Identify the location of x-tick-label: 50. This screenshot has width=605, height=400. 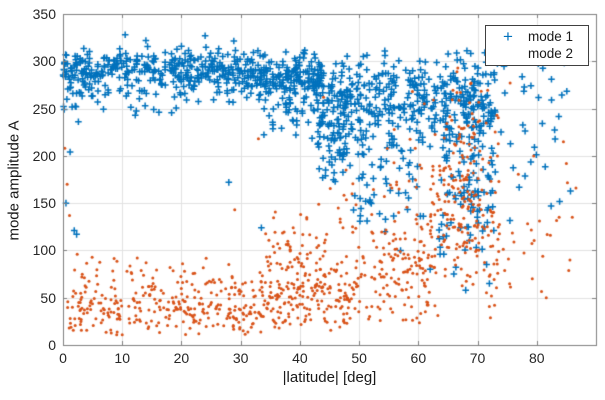
(359, 358).